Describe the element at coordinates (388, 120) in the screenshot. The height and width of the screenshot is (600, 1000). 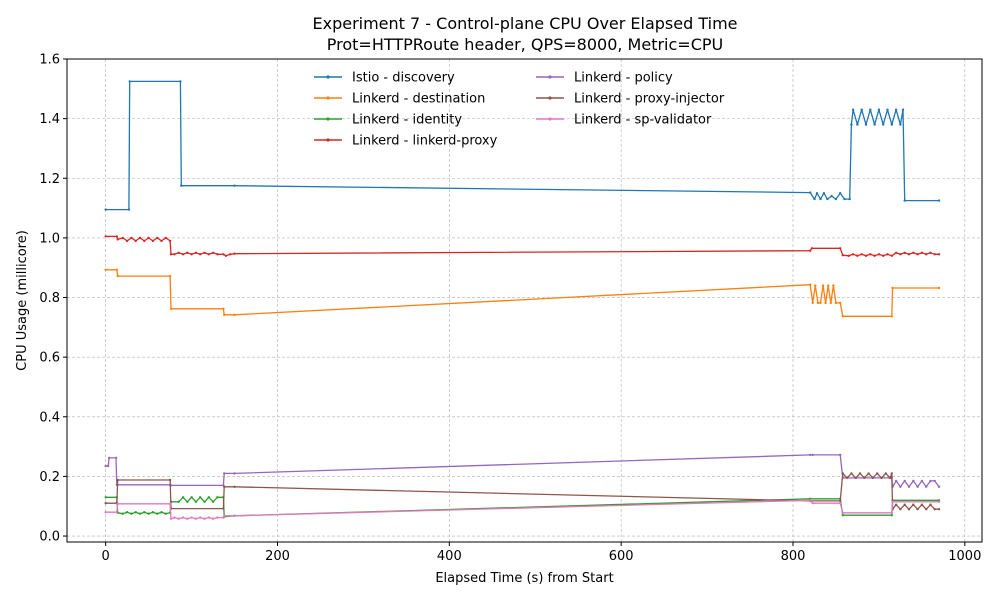
I see `legend-entry: Linkerd - identity` at that location.